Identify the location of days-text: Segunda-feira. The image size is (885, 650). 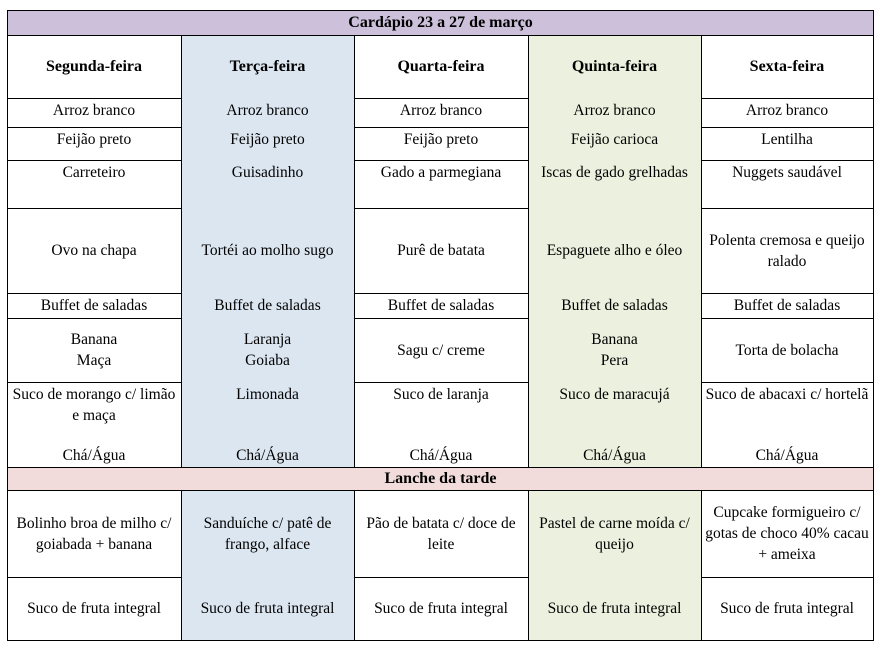
(94, 66).